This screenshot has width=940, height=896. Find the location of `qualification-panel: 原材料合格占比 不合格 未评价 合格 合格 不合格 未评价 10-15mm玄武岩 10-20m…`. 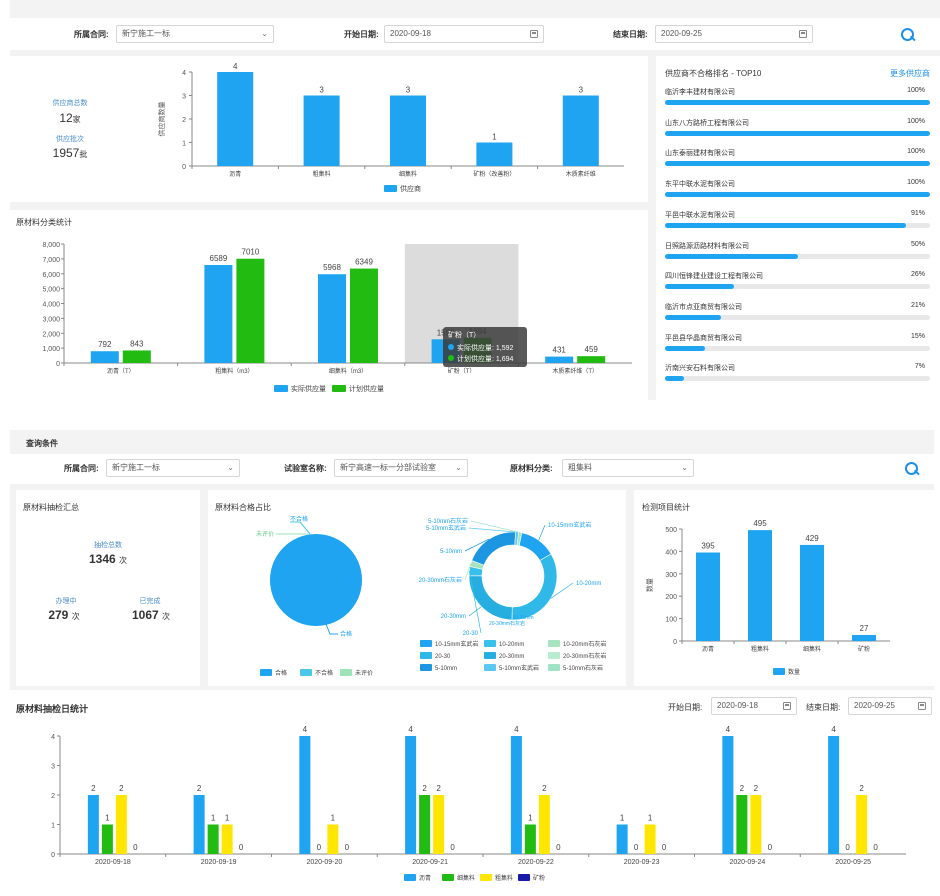

qualification-panel: 原材料合格占比 不合格 未评价 合格 合格 不合格 未评价 10-15mm玄武岩 10-20m… is located at coordinates (417, 588).